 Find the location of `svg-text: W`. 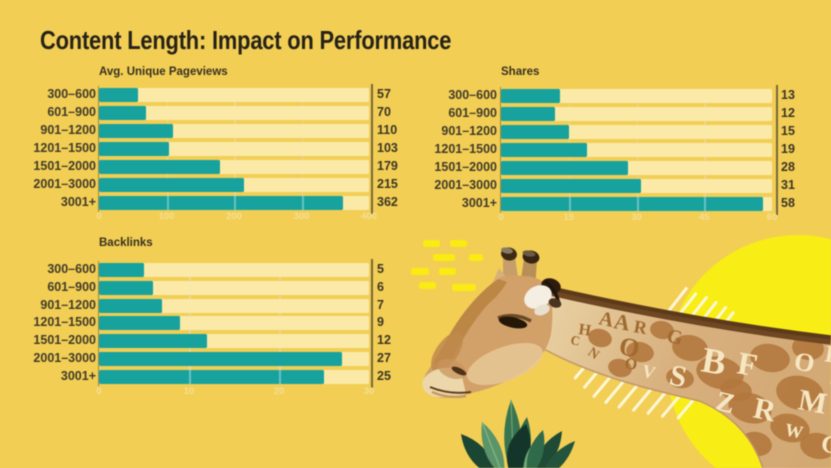

svg-text: W is located at coordinates (794, 430).